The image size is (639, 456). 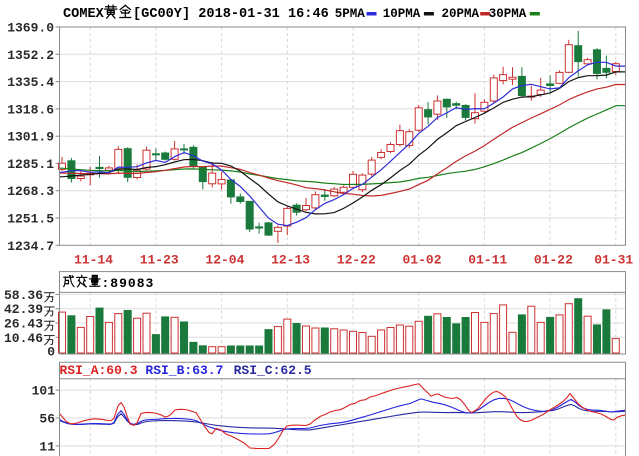 What do you see at coordinates (30, 164) in the screenshot?
I see `svg-text: 1285.1` at bounding box center [30, 164].